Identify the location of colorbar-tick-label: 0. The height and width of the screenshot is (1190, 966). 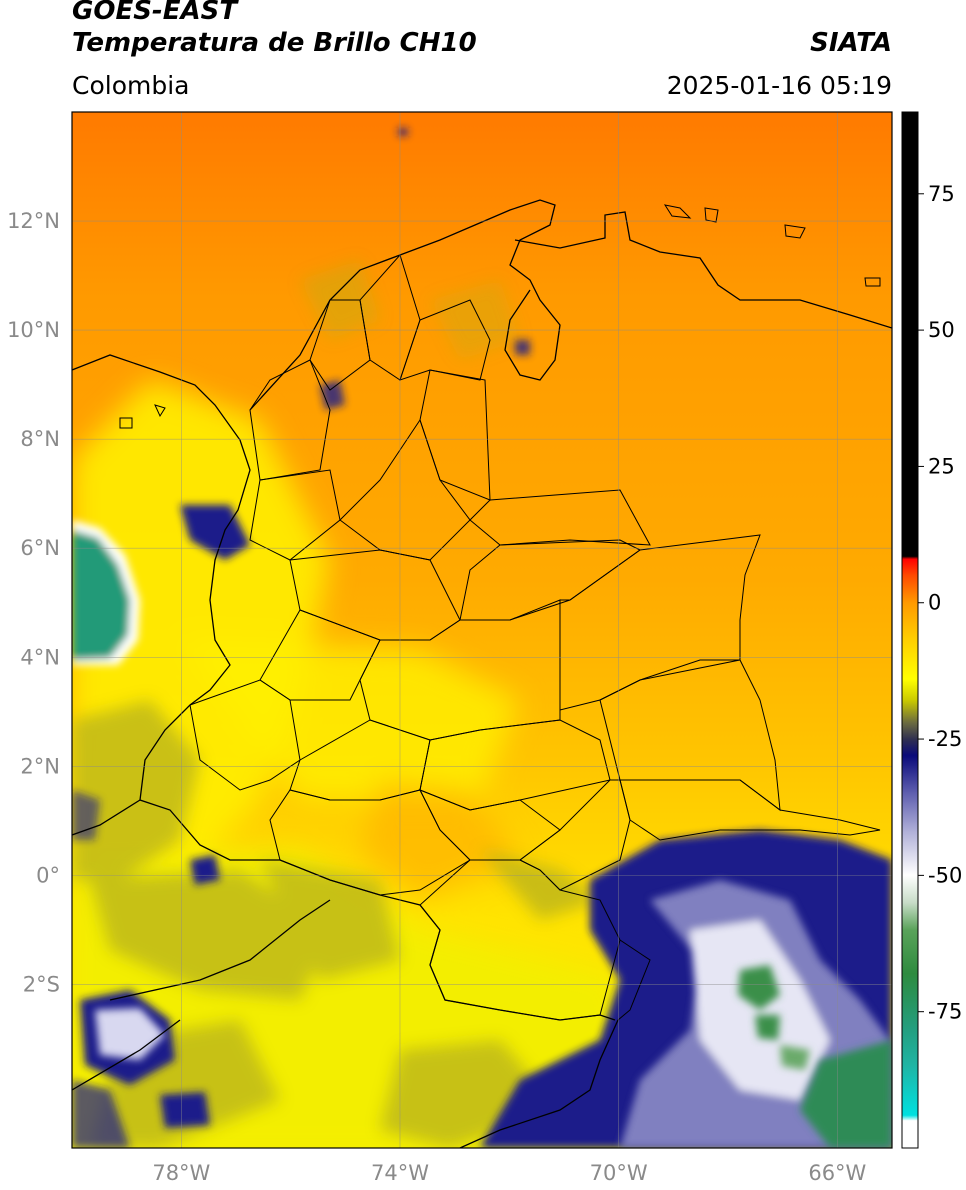
(934, 603).